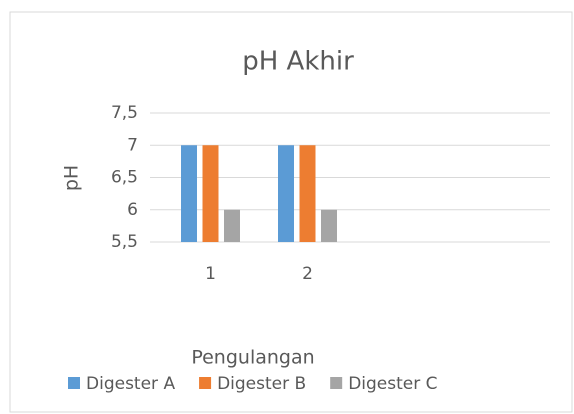 The height and width of the screenshot is (414, 574). What do you see at coordinates (392, 384) in the screenshot?
I see `legend-label: Digester C` at bounding box center [392, 384].